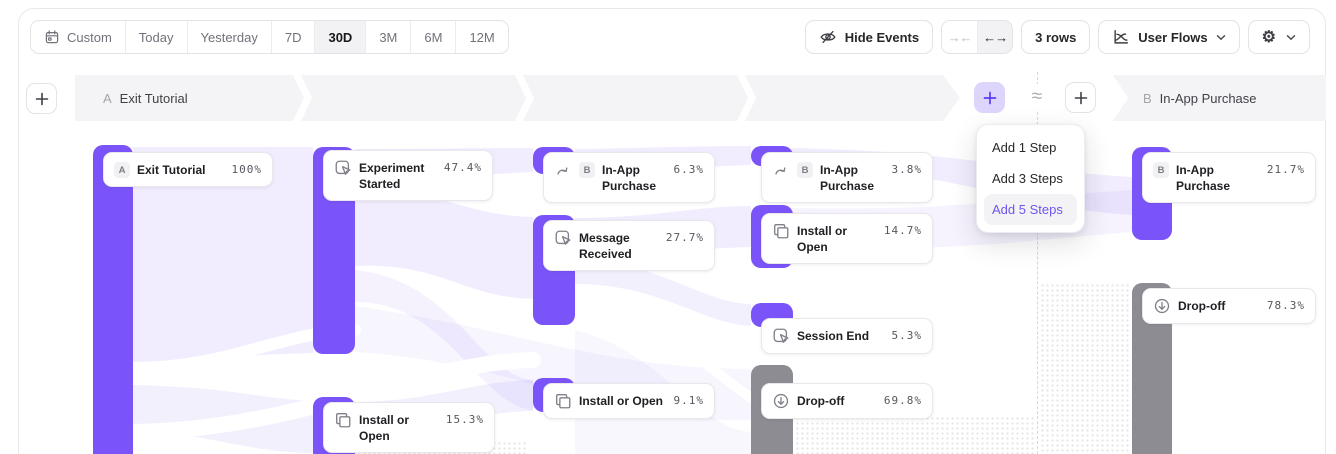 The width and height of the screenshot is (1336, 454). I want to click on hide-events-button: Hide Events, so click(869, 37).